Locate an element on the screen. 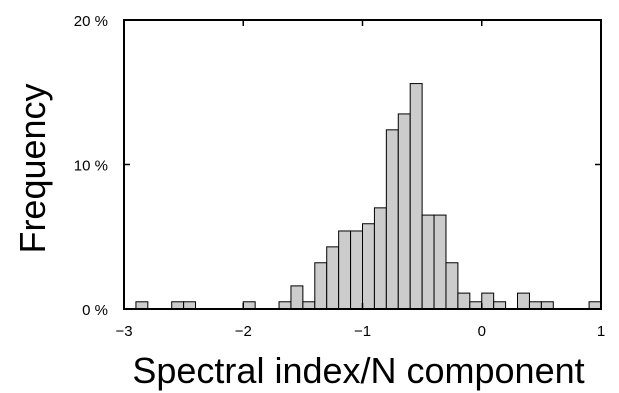 Image resolution: width=619 pixels, height=393 pixels. y-axis-label: Frequency is located at coordinates (32, 168).